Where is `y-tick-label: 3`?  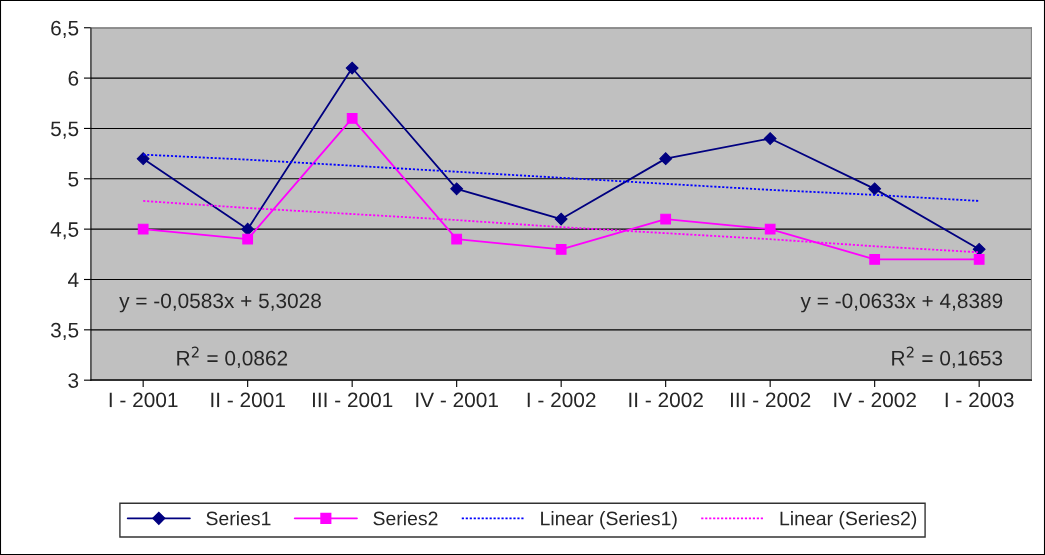
y-tick-label: 3 is located at coordinates (73, 380).